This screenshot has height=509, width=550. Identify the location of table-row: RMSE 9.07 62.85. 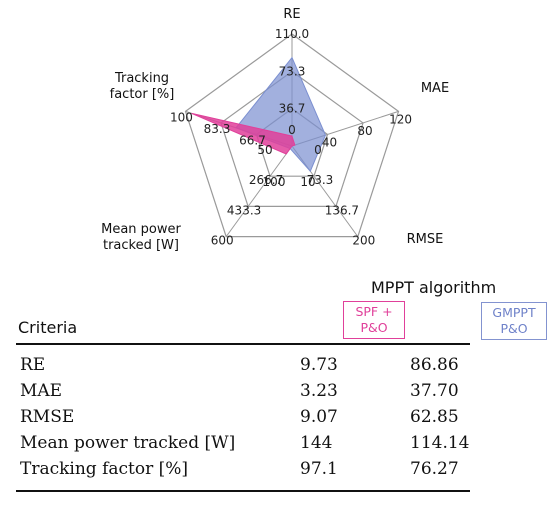
(275, 419).